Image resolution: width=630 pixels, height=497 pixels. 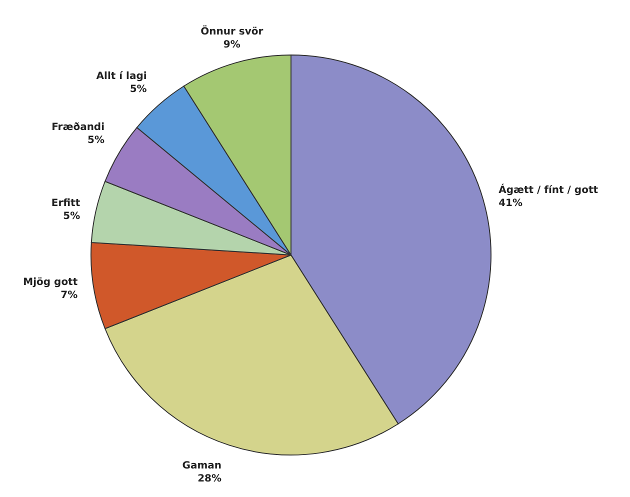 I want to click on slice-label: Önnur svör, so click(x=232, y=31).